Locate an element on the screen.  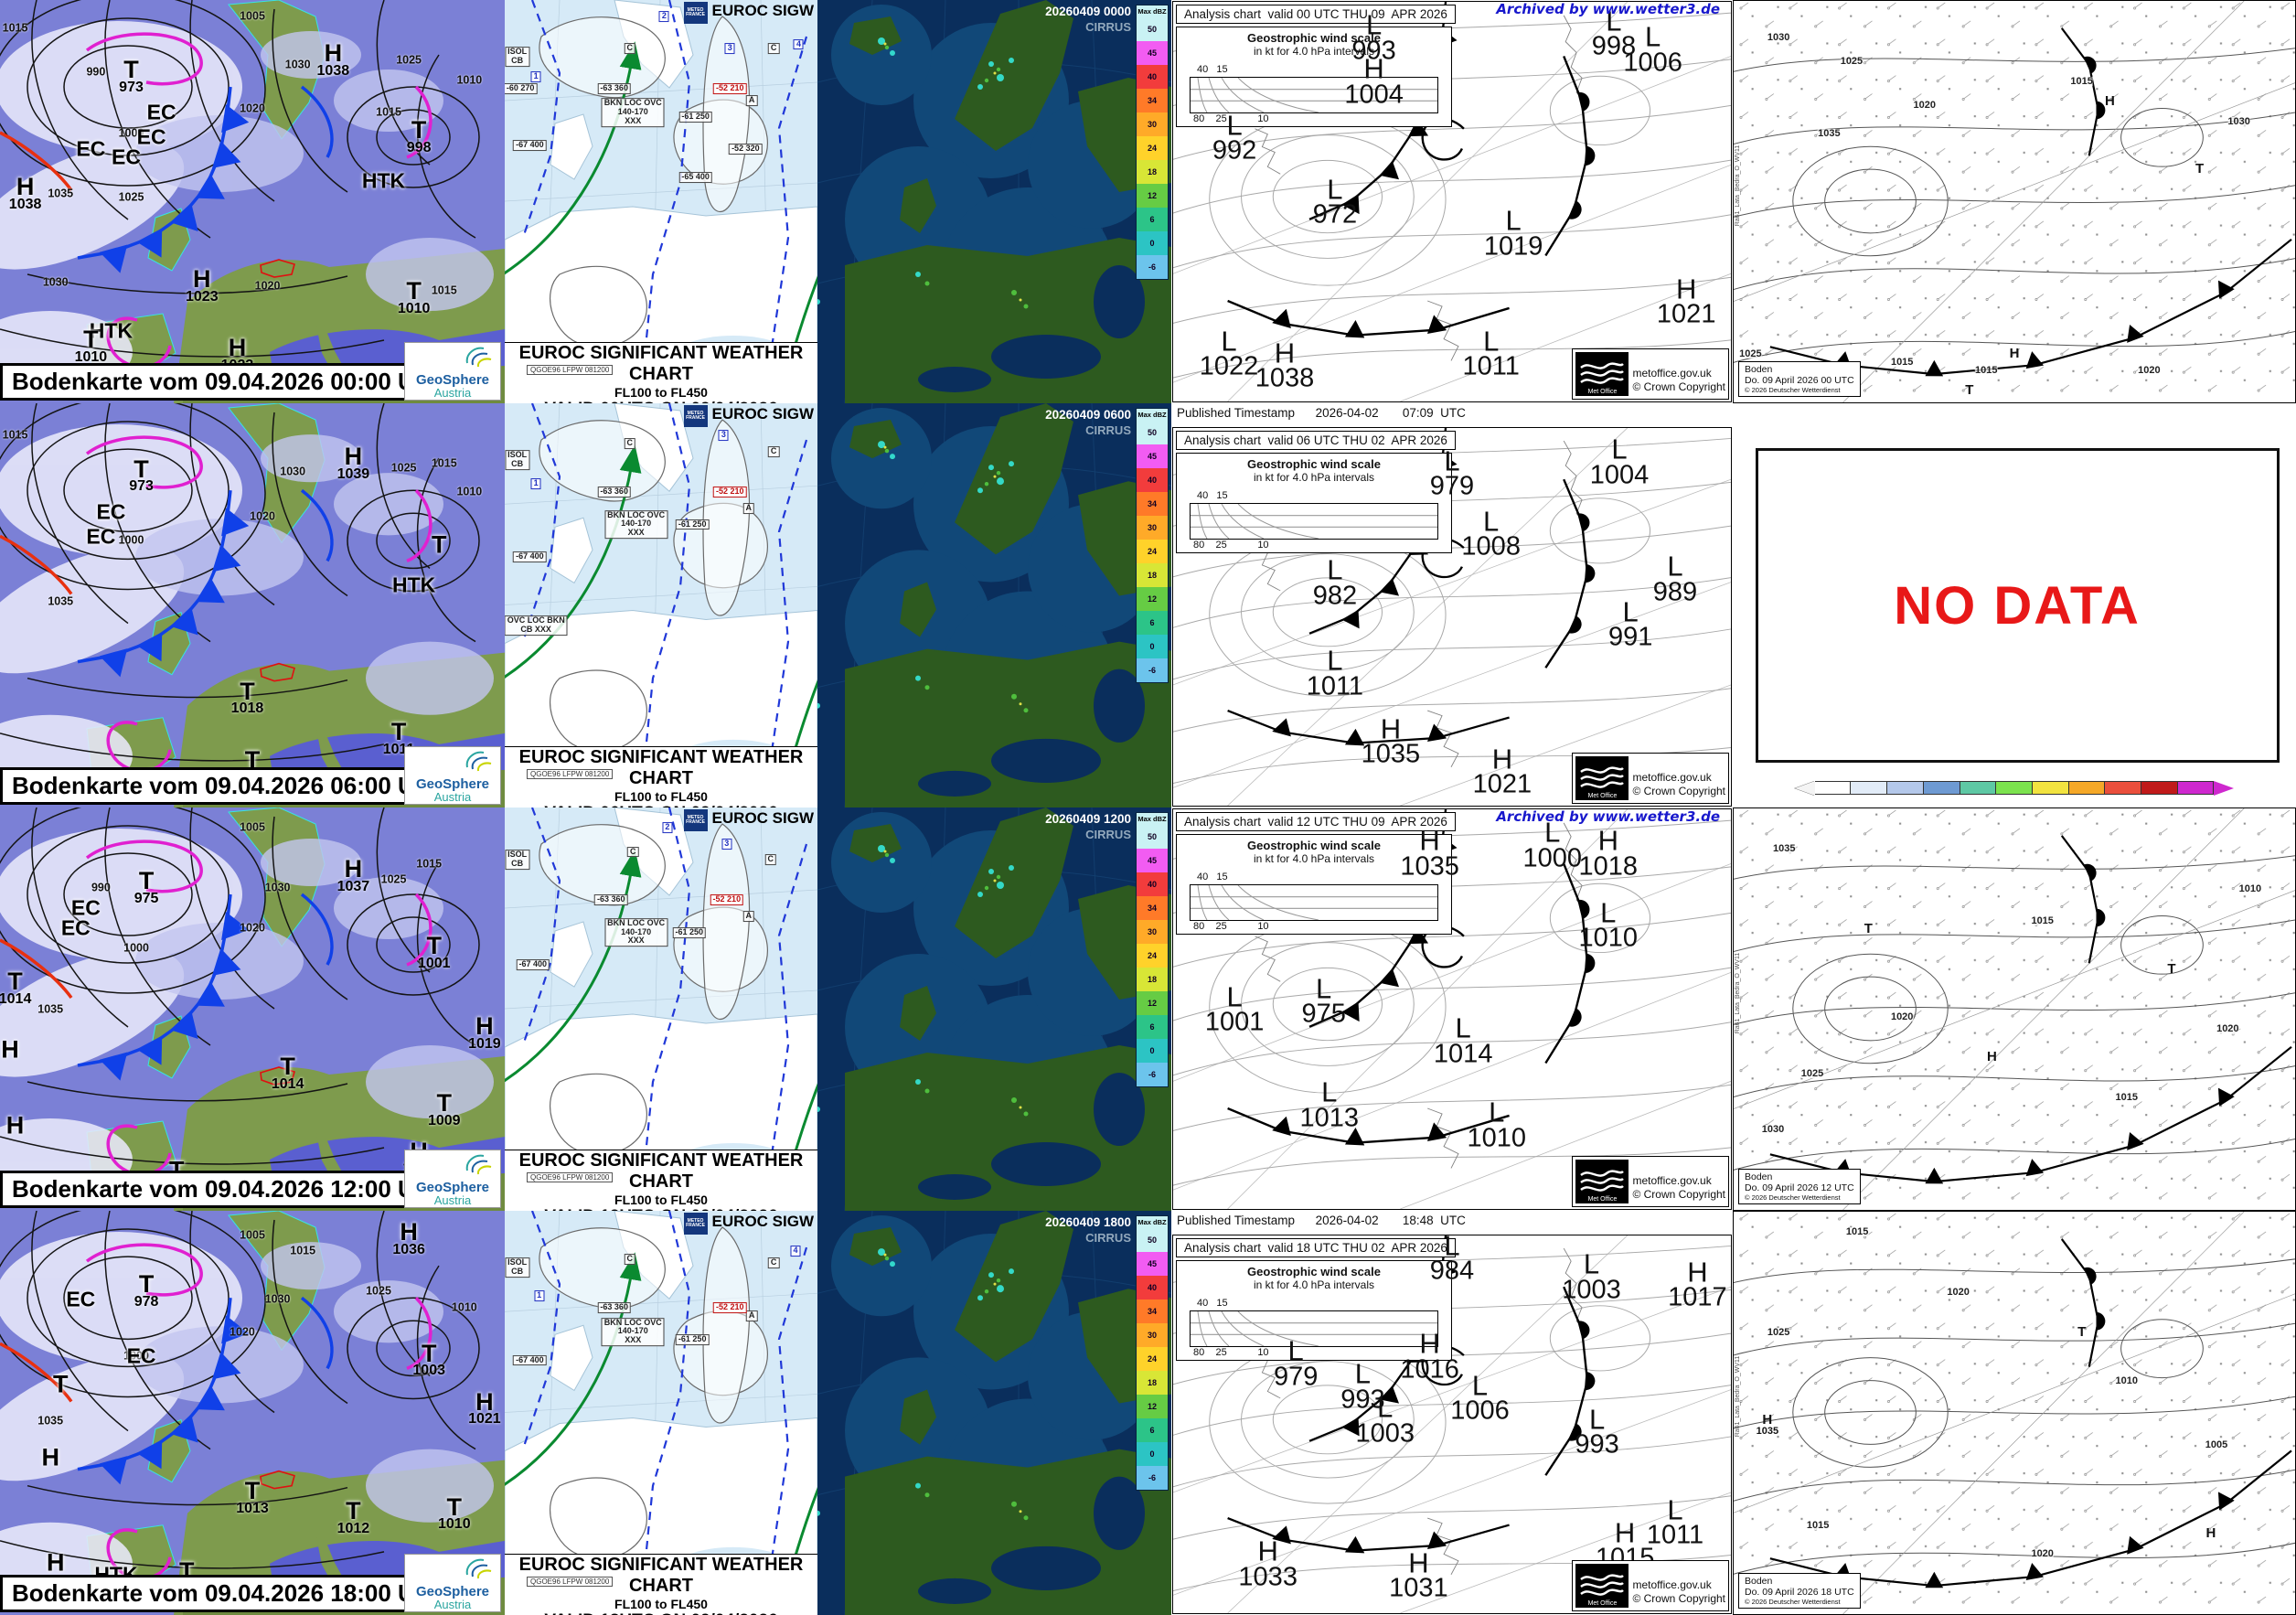
dbz-scale-step: 18 is located at coordinates (1152, 172).